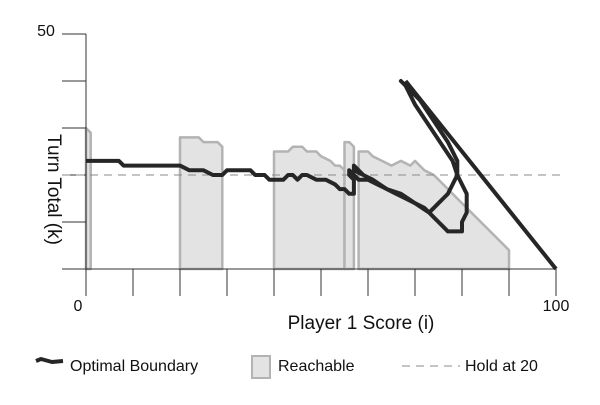 This screenshot has height=405, width=600. I want to click on x-axis-title: Player 1 Score (i), so click(361, 323).